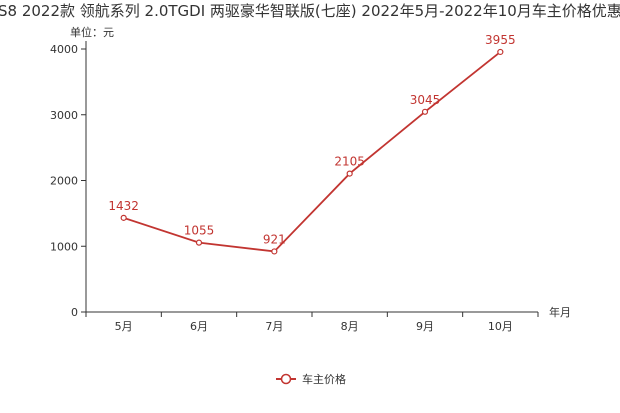  Describe the element at coordinates (324, 379) in the screenshot. I see `legend-label: 车主价格` at that location.